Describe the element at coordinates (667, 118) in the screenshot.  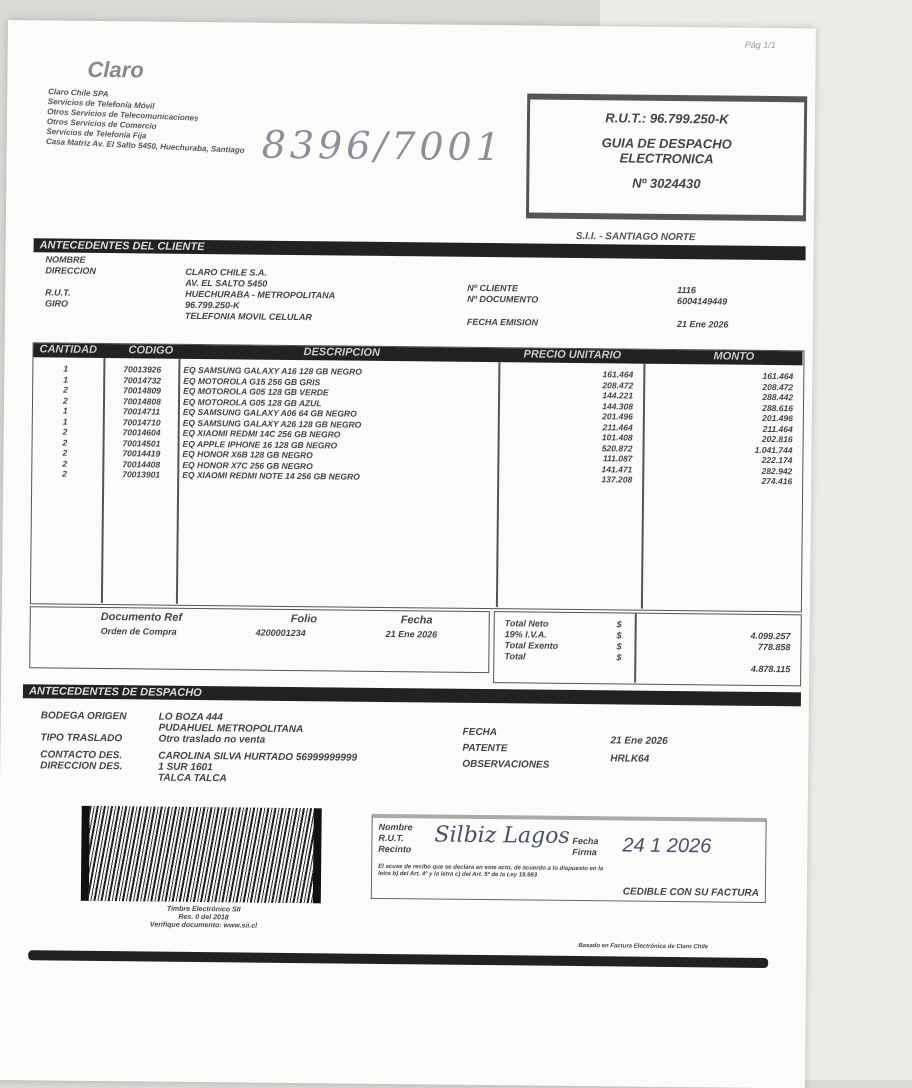
I see `rut: R.U.T.: 96.799.250-K` at that location.